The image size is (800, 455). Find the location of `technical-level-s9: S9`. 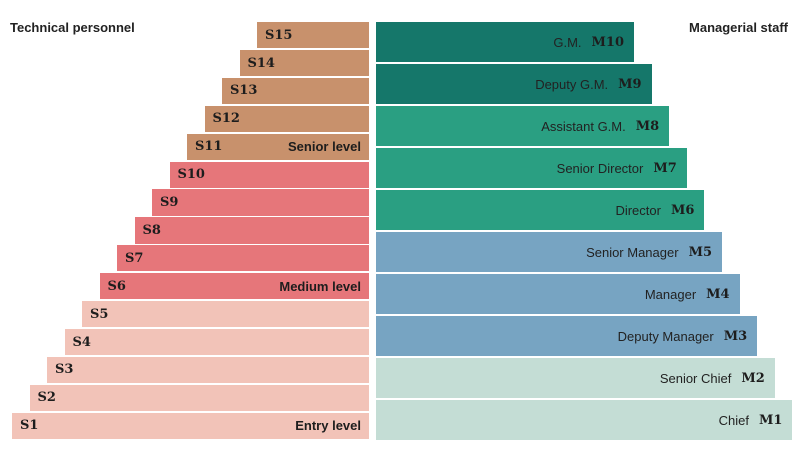

technical-level-s9: S9 is located at coordinates (260, 202).